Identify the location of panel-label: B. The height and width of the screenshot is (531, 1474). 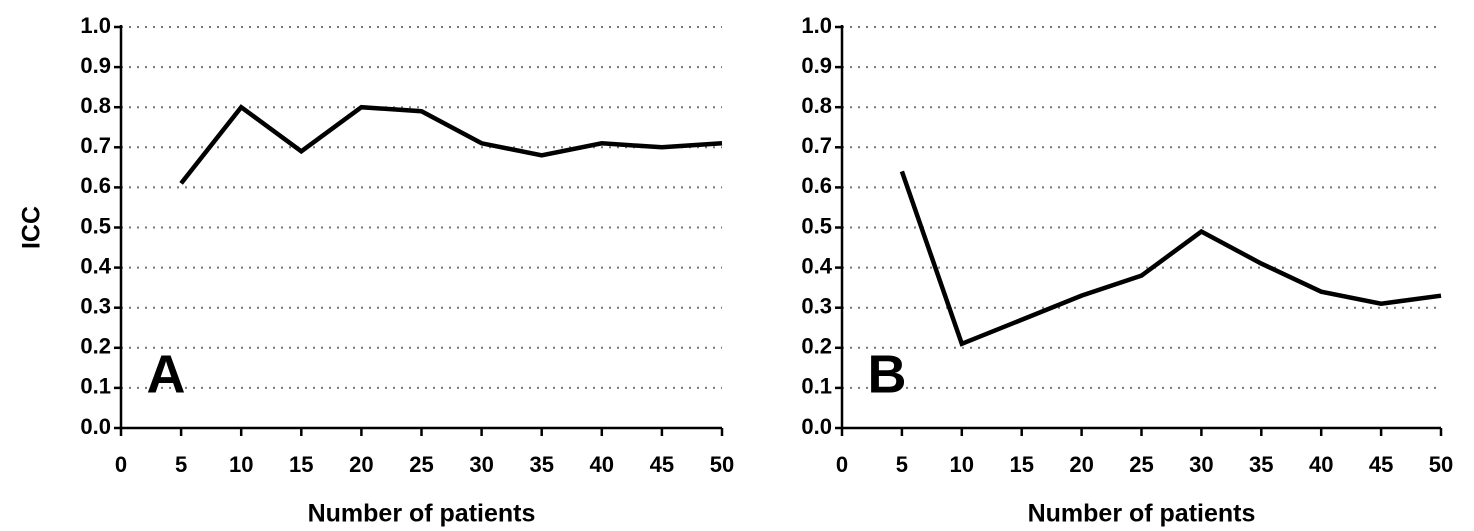
(887, 374).